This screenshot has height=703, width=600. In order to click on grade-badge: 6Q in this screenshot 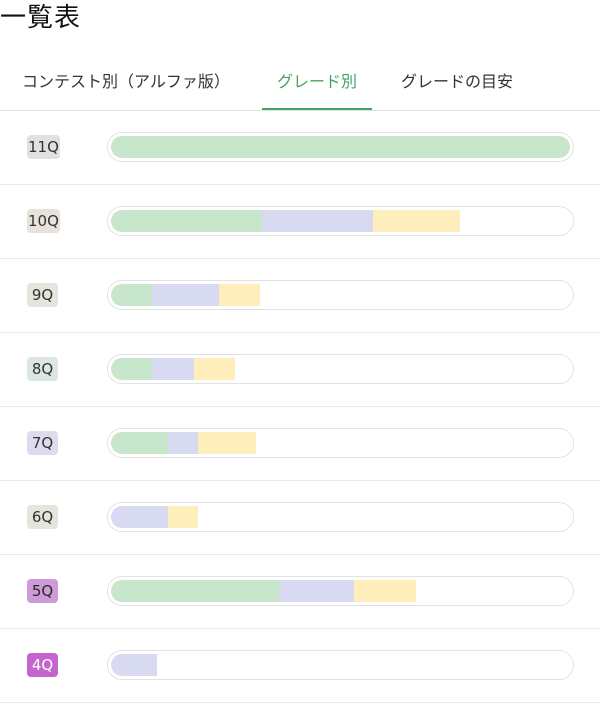, I will do `click(42, 517)`.